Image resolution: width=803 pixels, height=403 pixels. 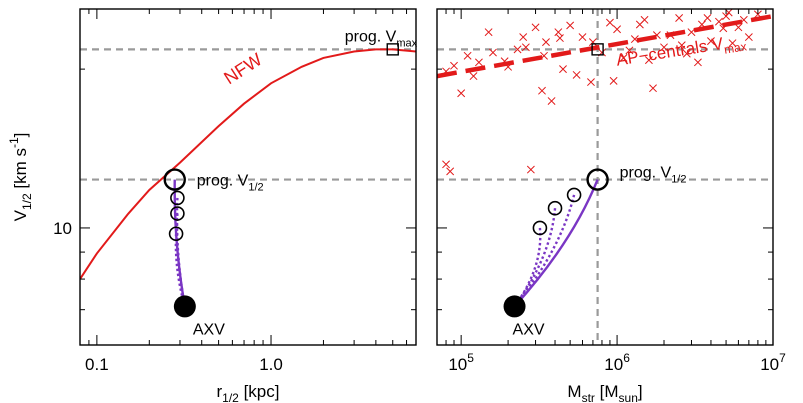 I want to click on x-axis-label: r1/2 [kpc], so click(x=248, y=392).